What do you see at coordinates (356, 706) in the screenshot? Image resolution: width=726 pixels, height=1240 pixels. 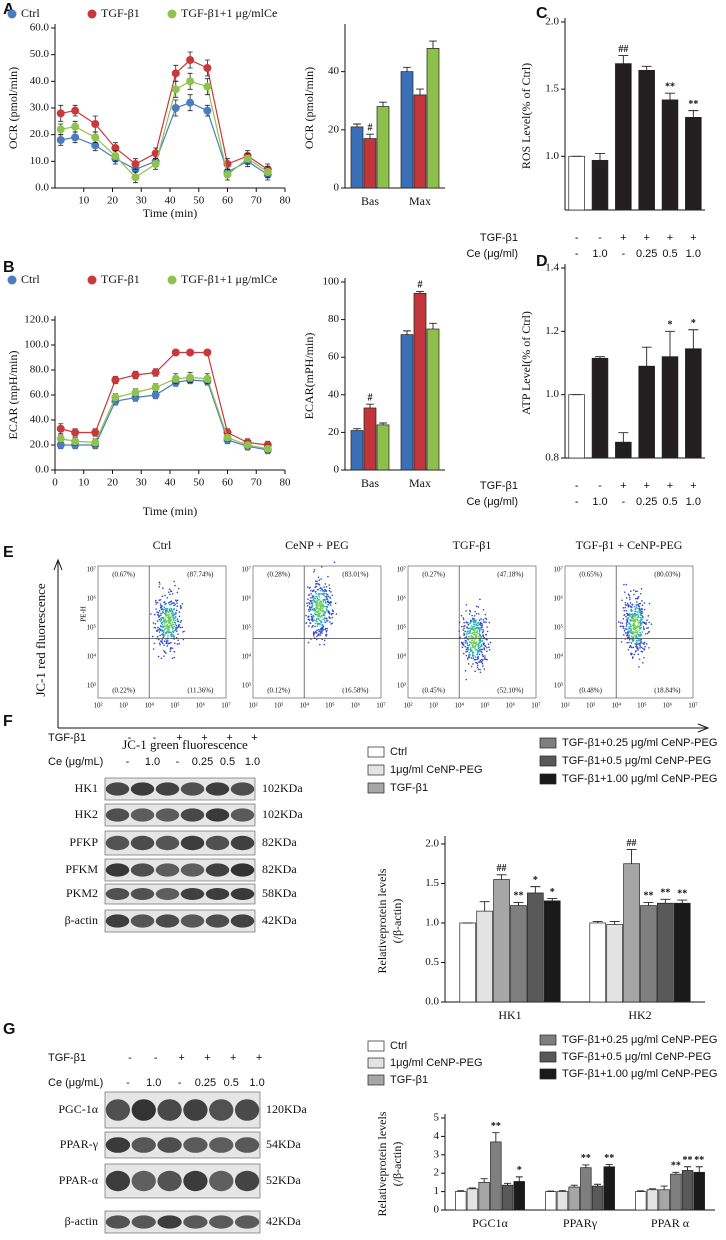 I see `x-tick-label: 10⁶` at bounding box center [356, 706].